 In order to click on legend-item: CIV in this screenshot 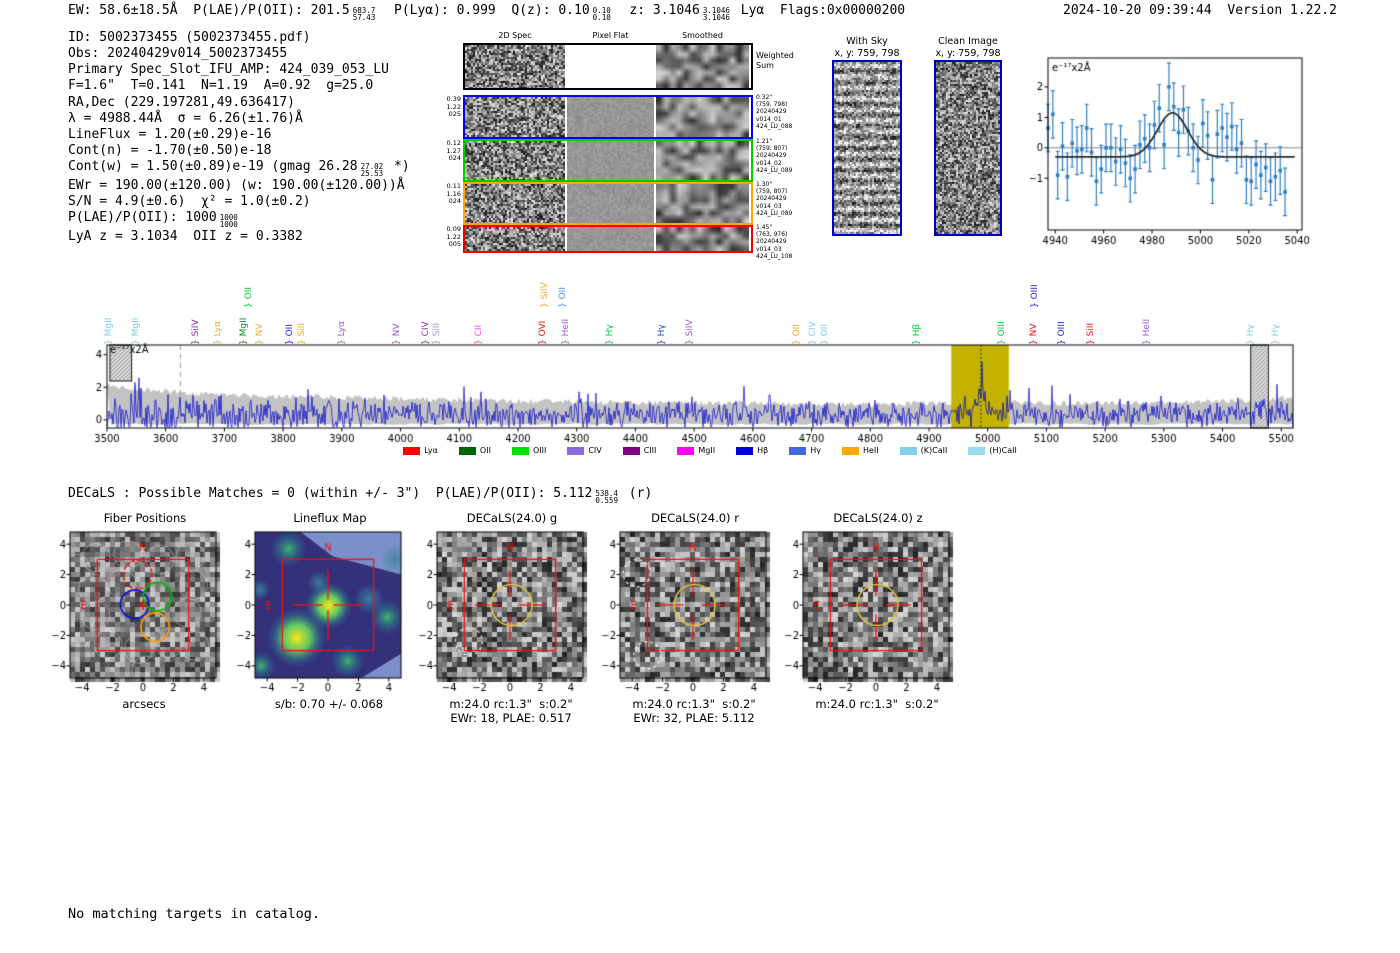, I will do `click(584, 450)`.